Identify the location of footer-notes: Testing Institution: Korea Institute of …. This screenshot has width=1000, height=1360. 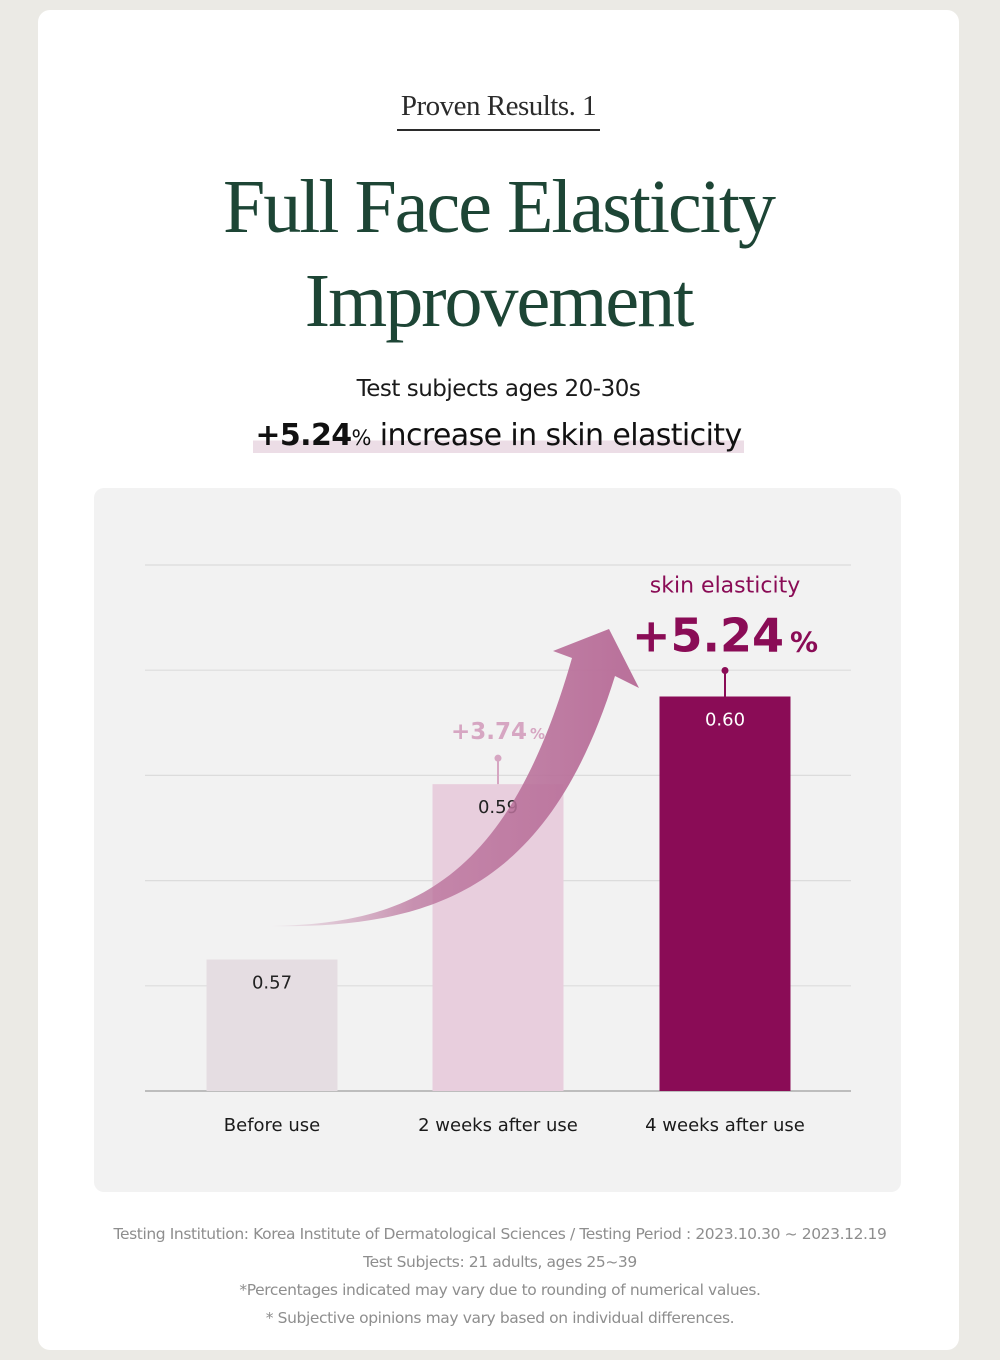
(500, 1276).